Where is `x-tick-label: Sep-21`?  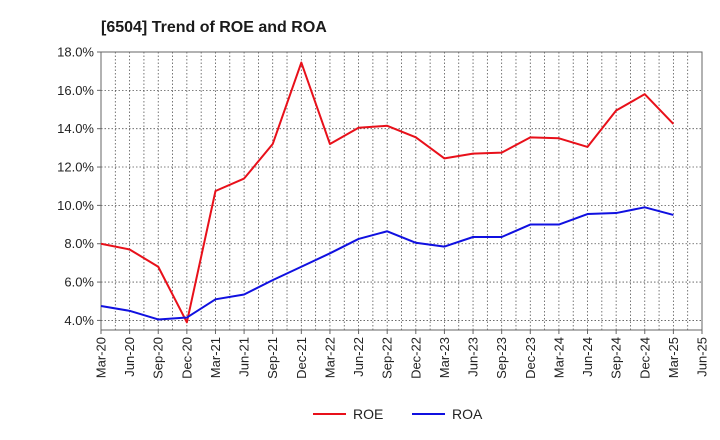 x-tick-label: Sep-21 is located at coordinates (272, 358).